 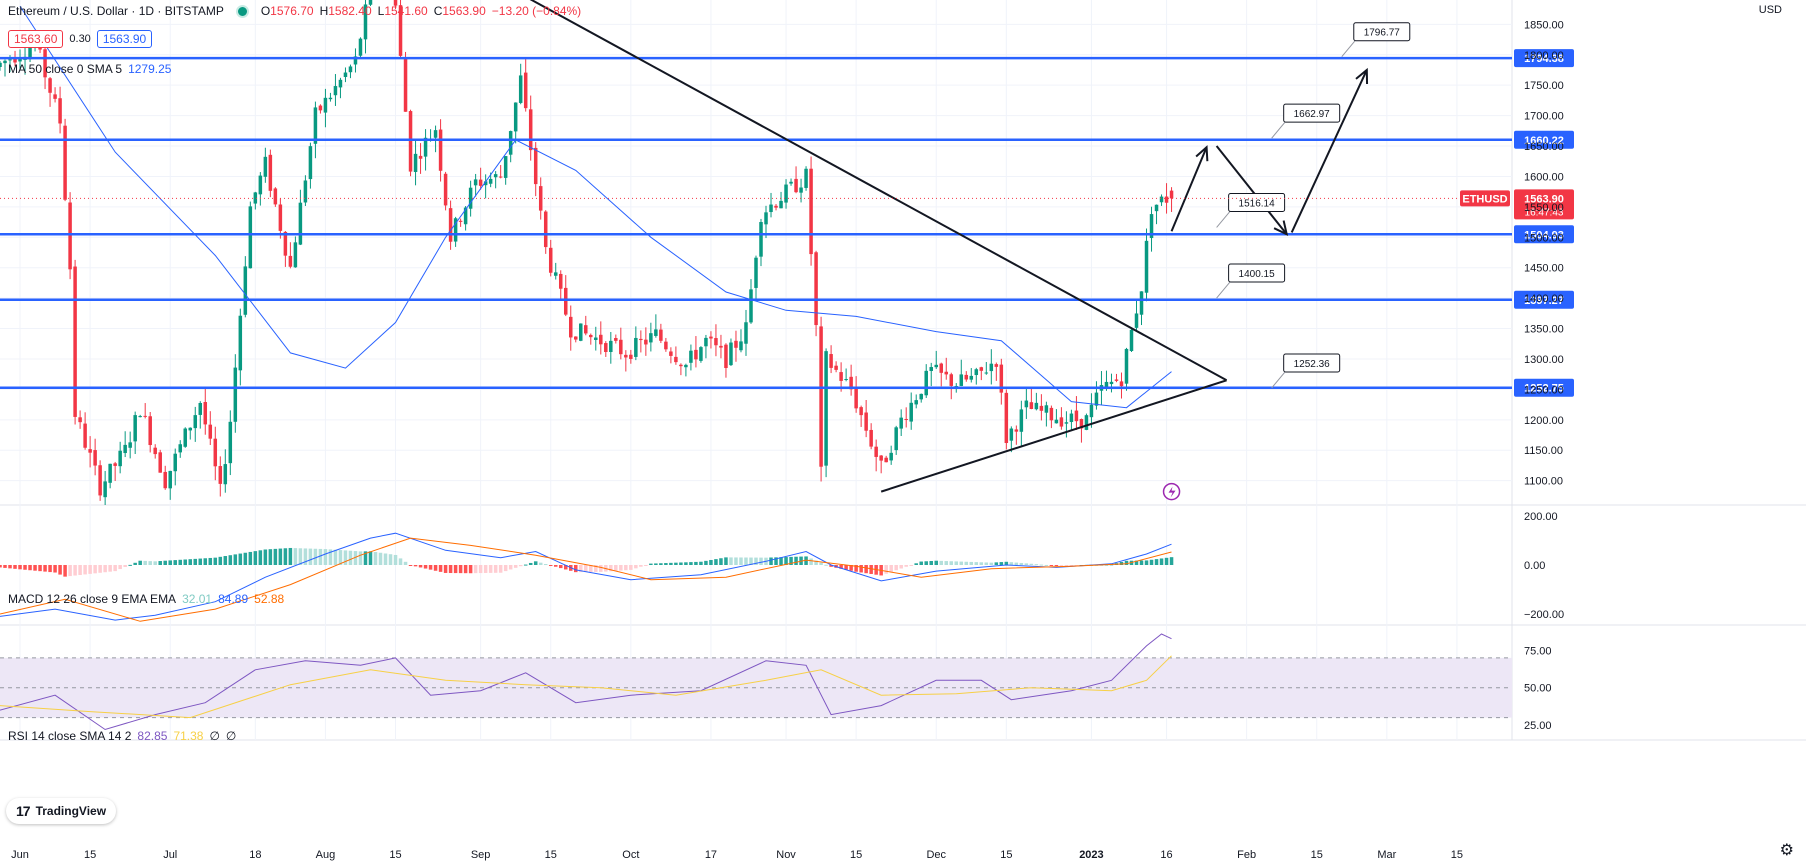 What do you see at coordinates (345, 11) in the screenshot?
I see `ohlc-high: H1582.40` at bounding box center [345, 11].